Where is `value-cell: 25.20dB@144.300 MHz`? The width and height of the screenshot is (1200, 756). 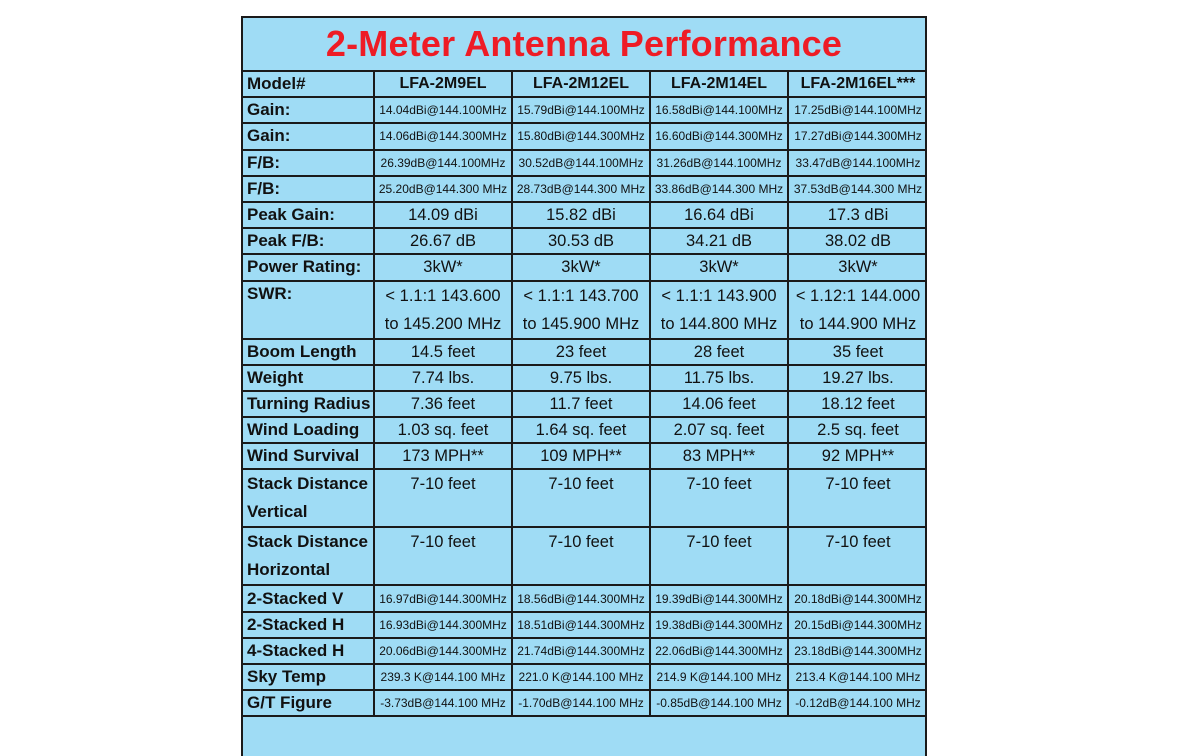
value-cell: 25.20dB@144.300 MHz is located at coordinates (443, 188).